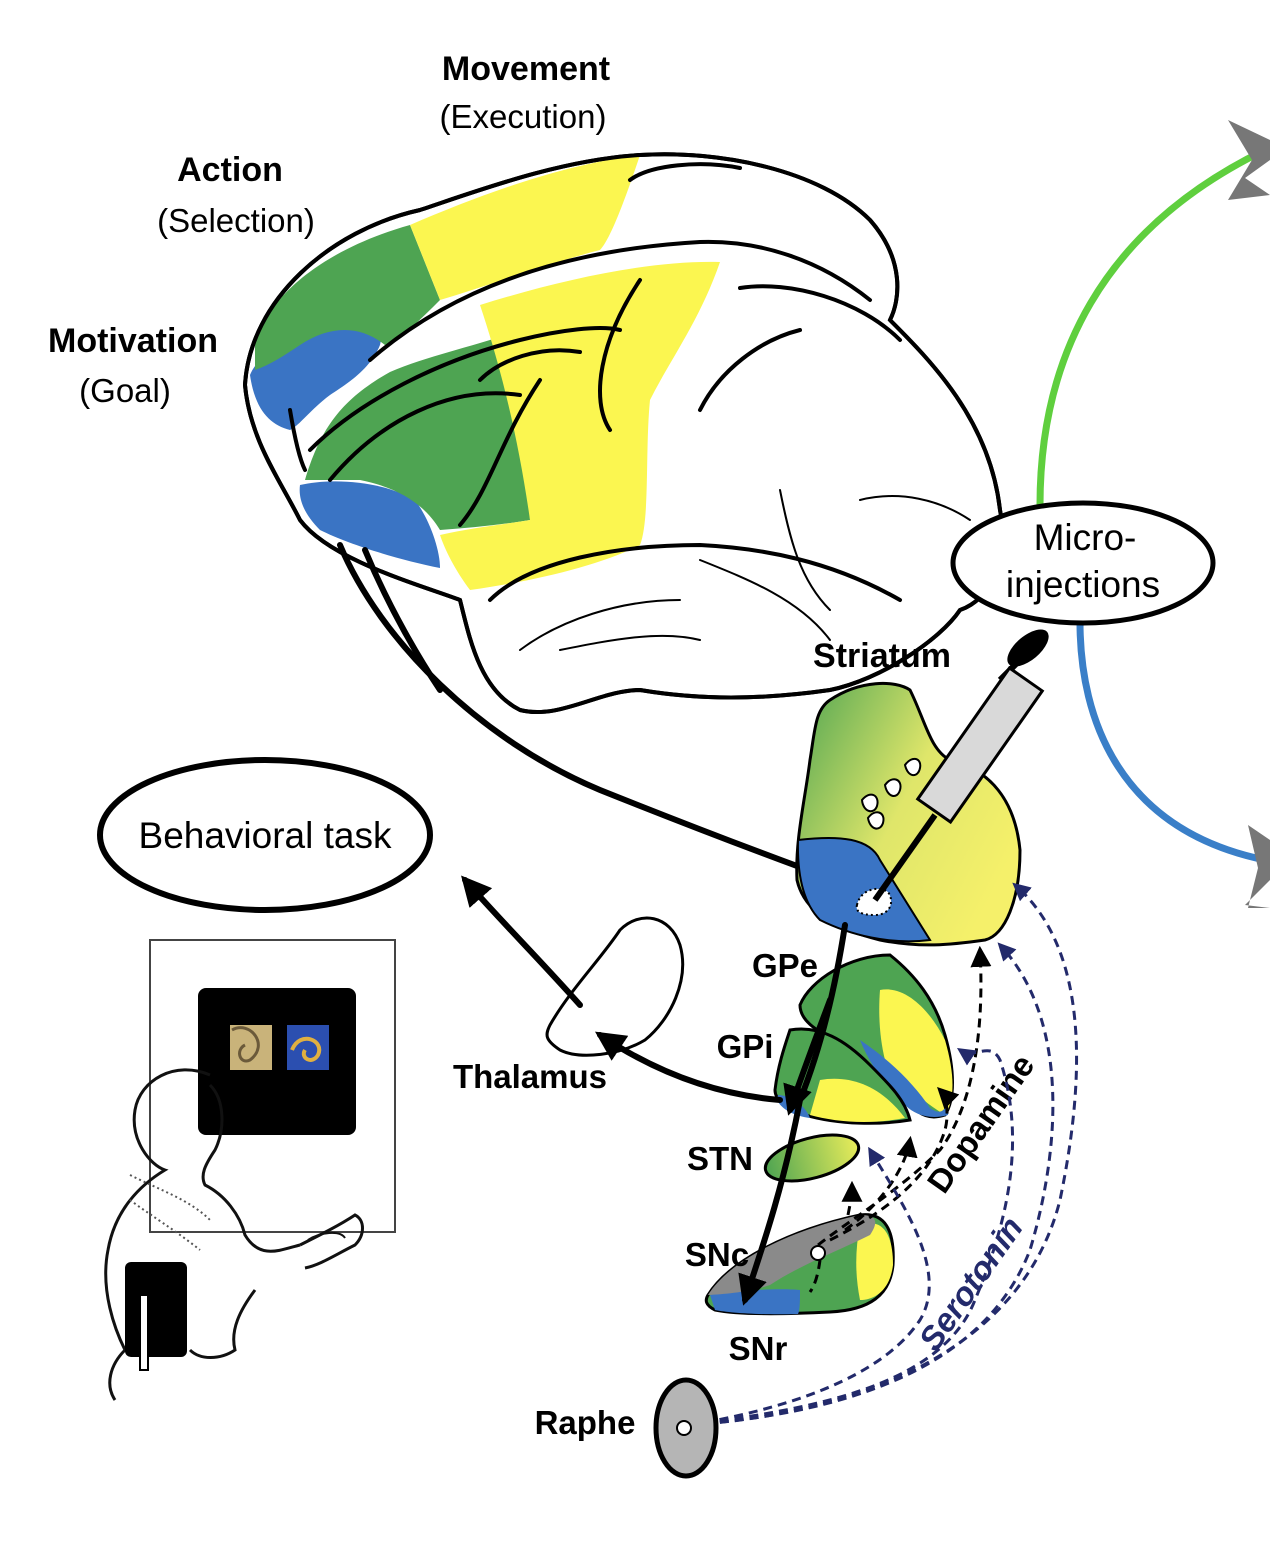 Image resolution: width=1270 pixels, height=1558 pixels. Describe the element at coordinates (785, 965) in the screenshot. I see `gpe-label: GPe` at that location.